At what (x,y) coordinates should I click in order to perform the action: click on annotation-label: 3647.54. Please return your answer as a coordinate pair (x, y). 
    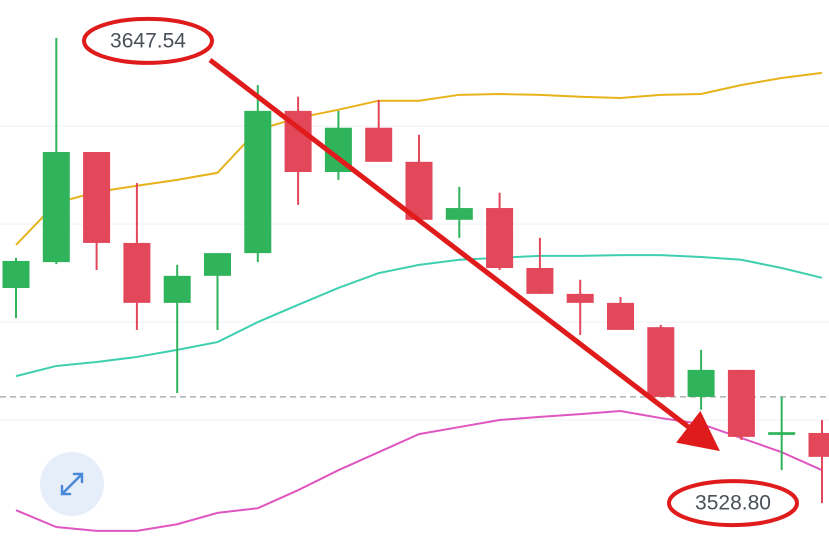
    Looking at the image, I should click on (148, 40).